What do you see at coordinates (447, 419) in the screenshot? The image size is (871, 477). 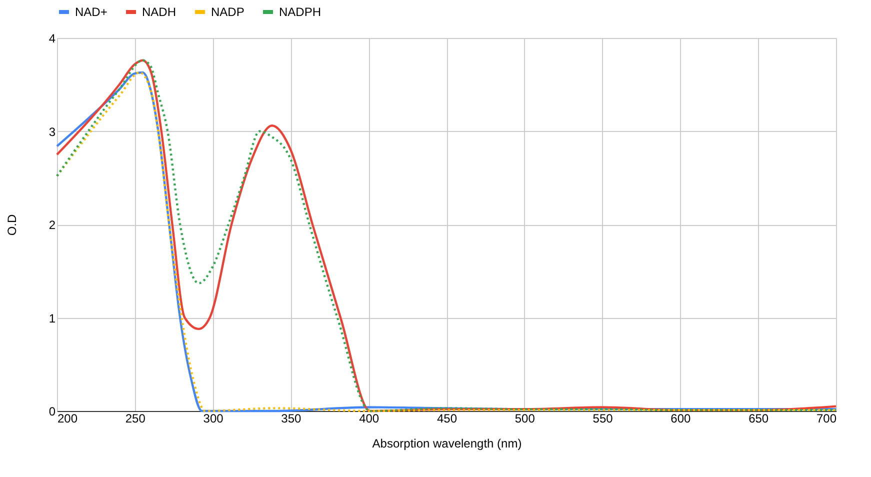 I see `x-tick-label: 450` at bounding box center [447, 419].